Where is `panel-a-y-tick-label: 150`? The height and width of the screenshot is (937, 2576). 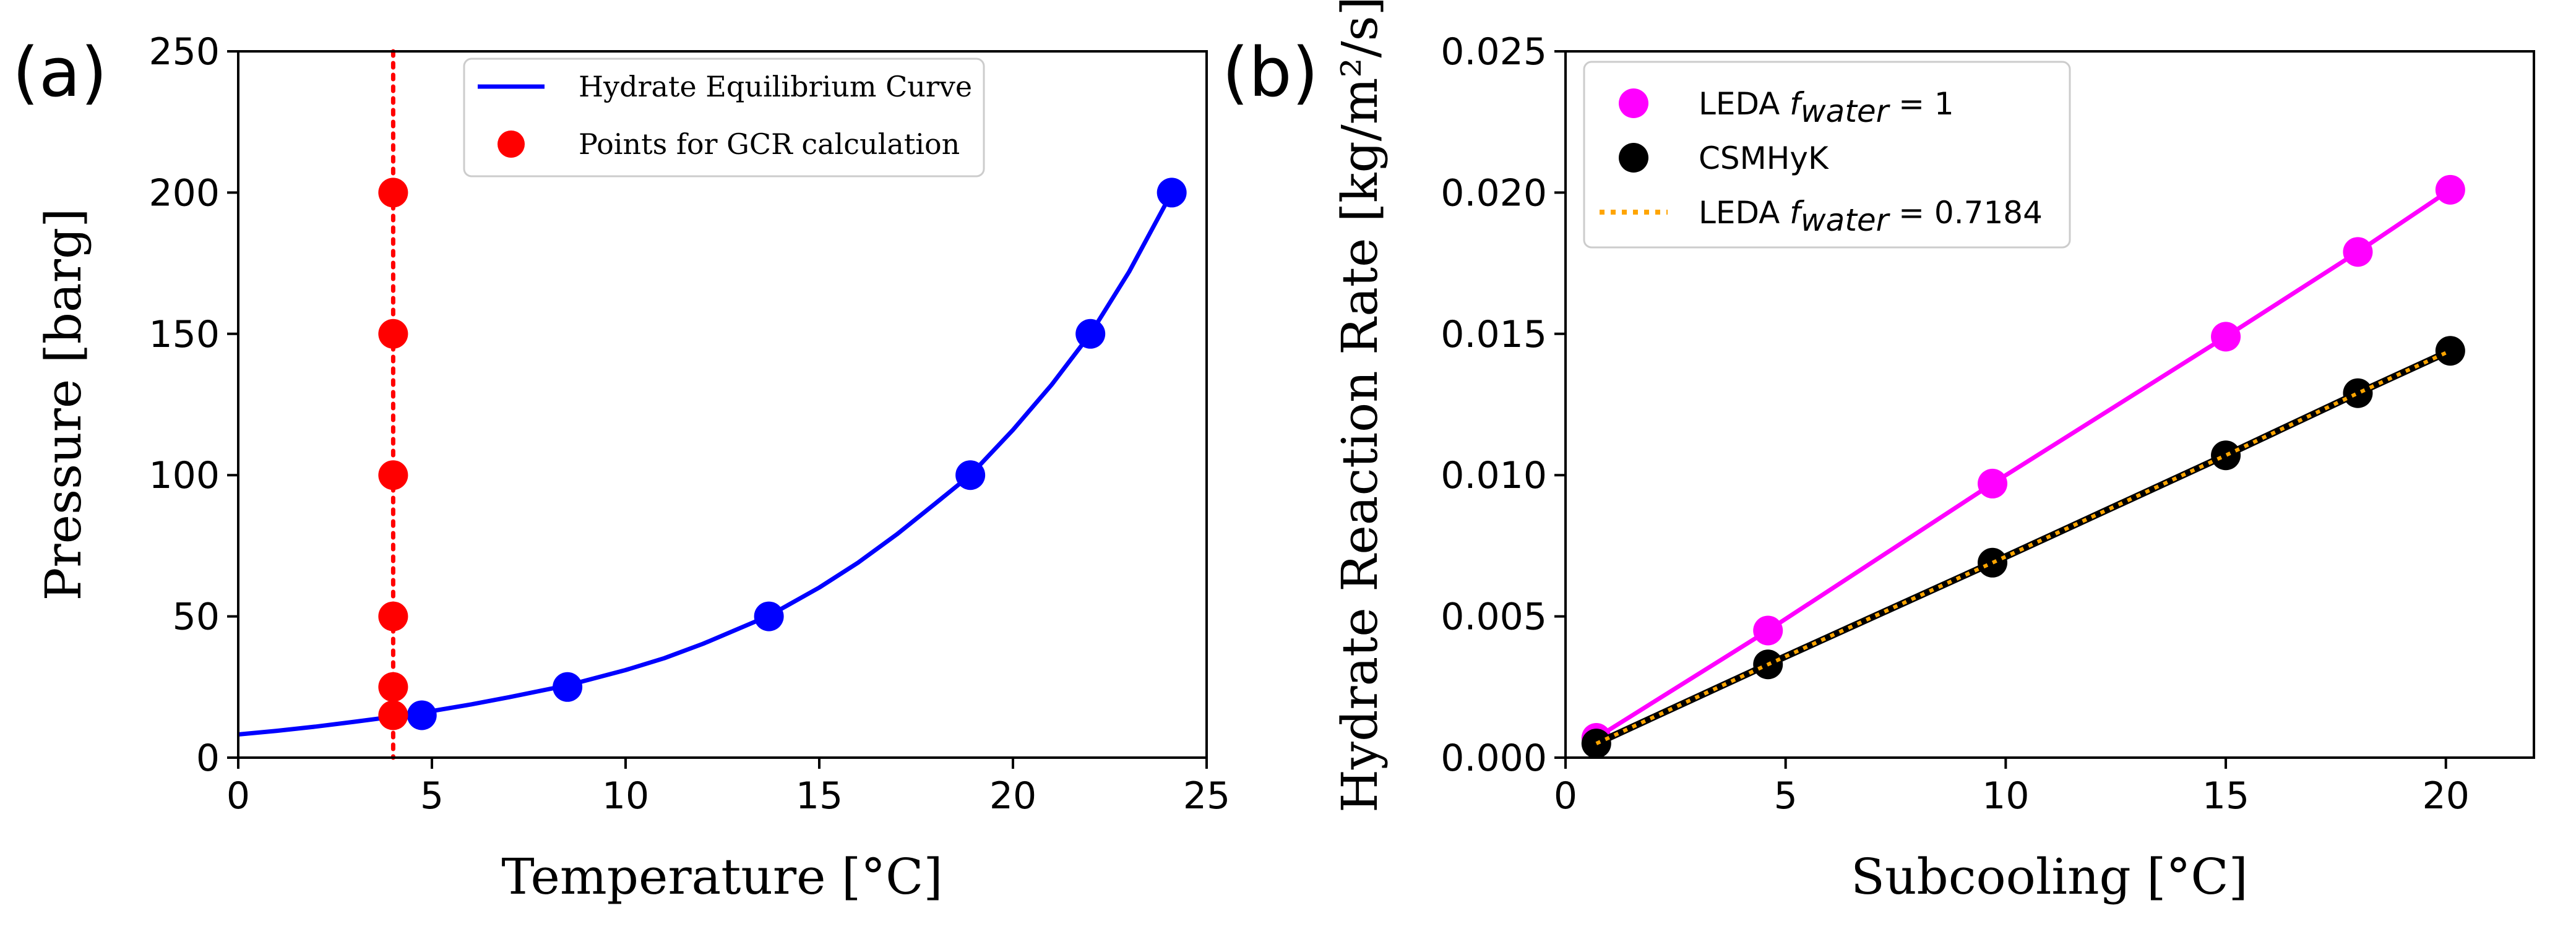
panel-a-y-tick-label: 150 is located at coordinates (184, 334).